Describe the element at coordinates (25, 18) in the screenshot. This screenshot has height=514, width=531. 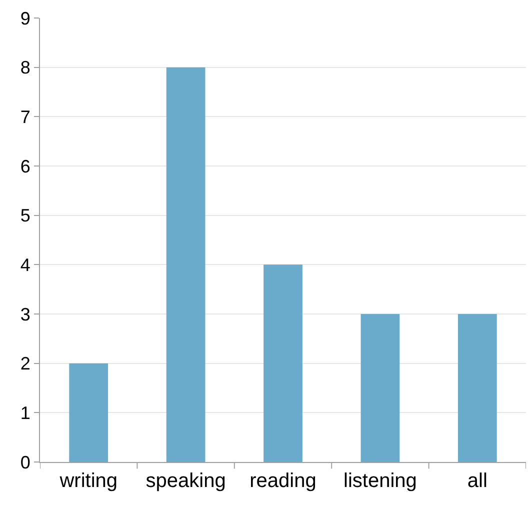
I see `y-tick-label: 9` at that location.